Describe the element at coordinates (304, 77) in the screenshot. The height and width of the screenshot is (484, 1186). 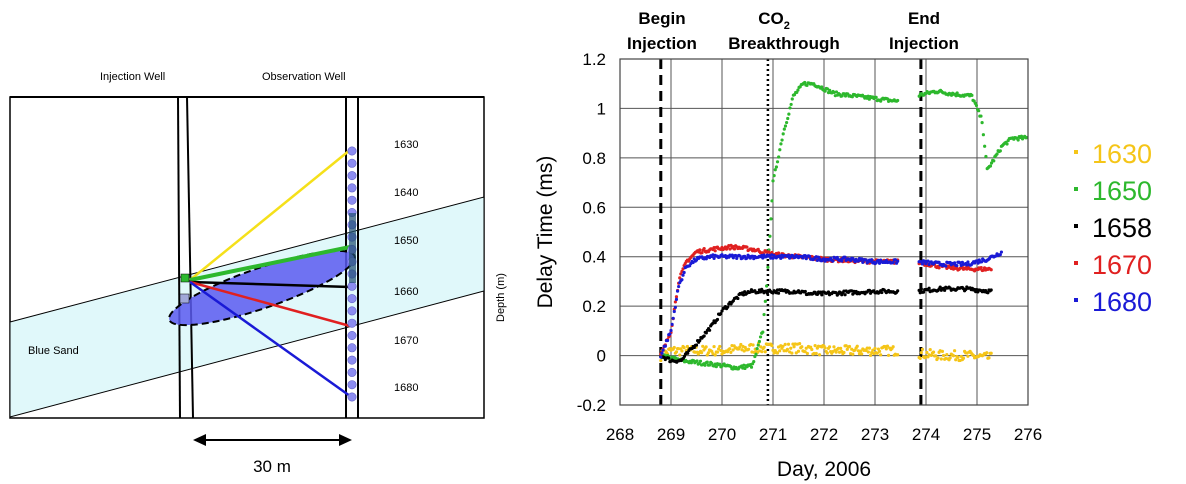
I see `observation-well-label: Observation Well` at that location.